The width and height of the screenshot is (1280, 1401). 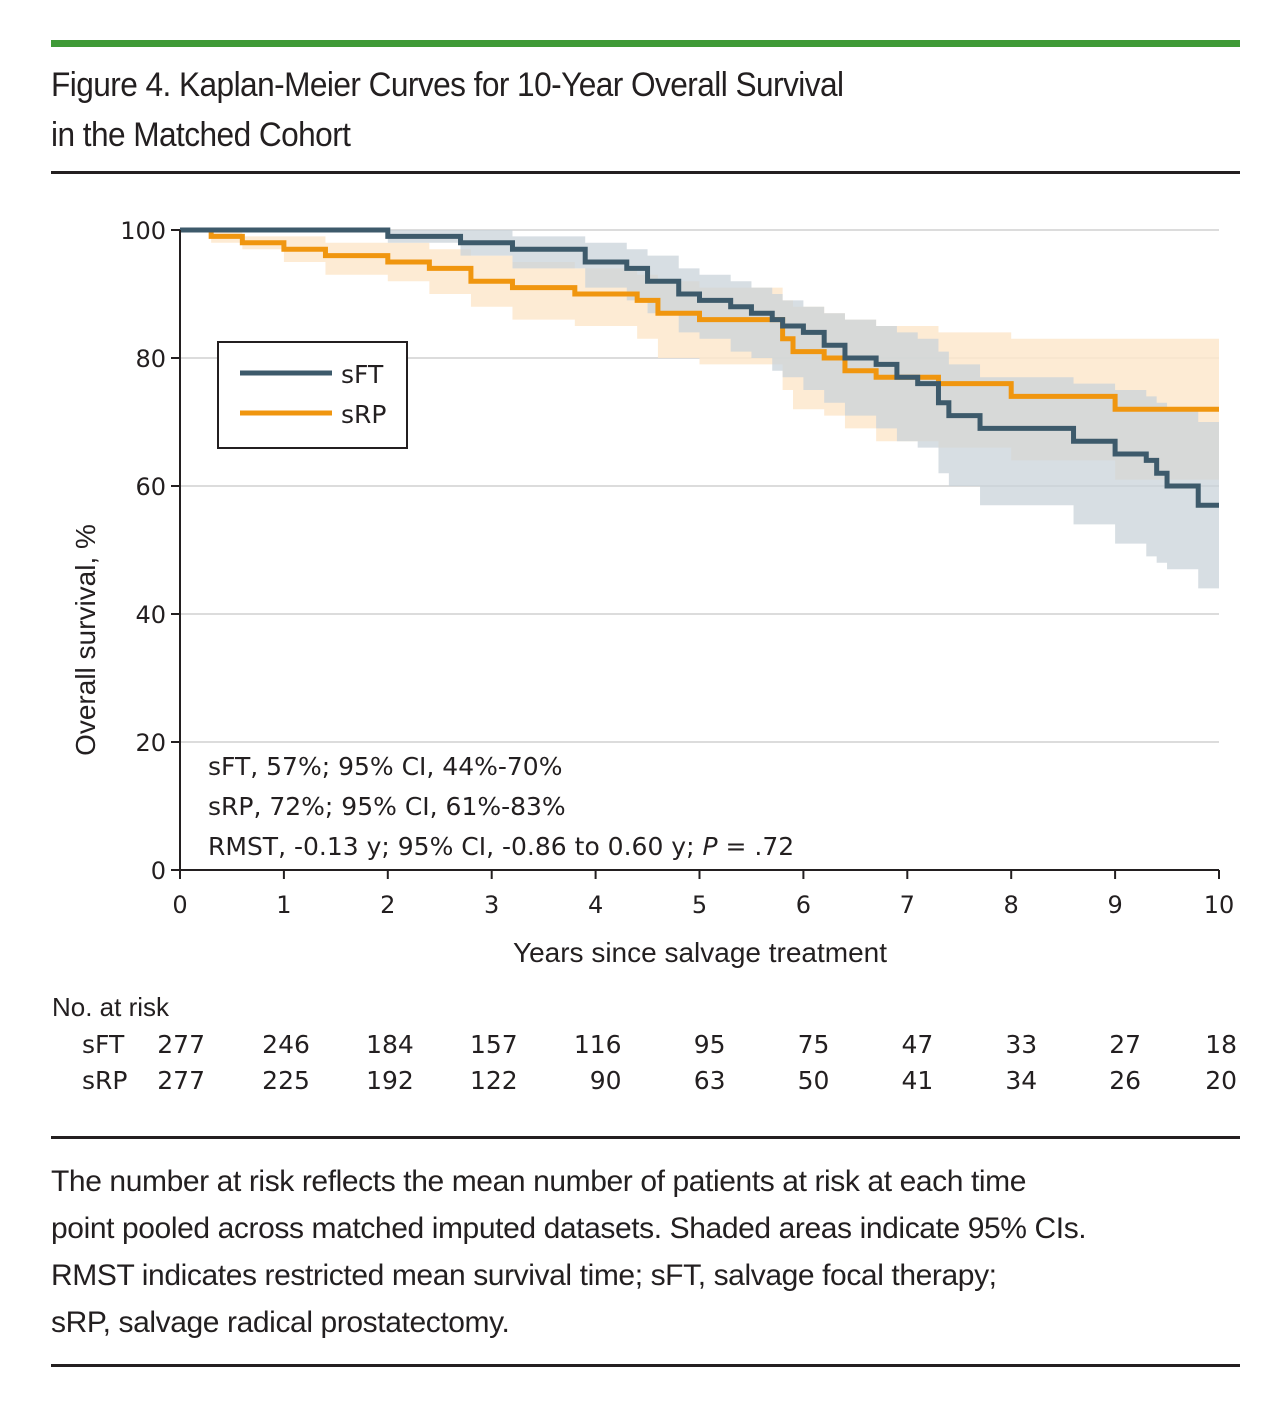 I want to click on risk-cell: 47, so click(x=917, y=1044).